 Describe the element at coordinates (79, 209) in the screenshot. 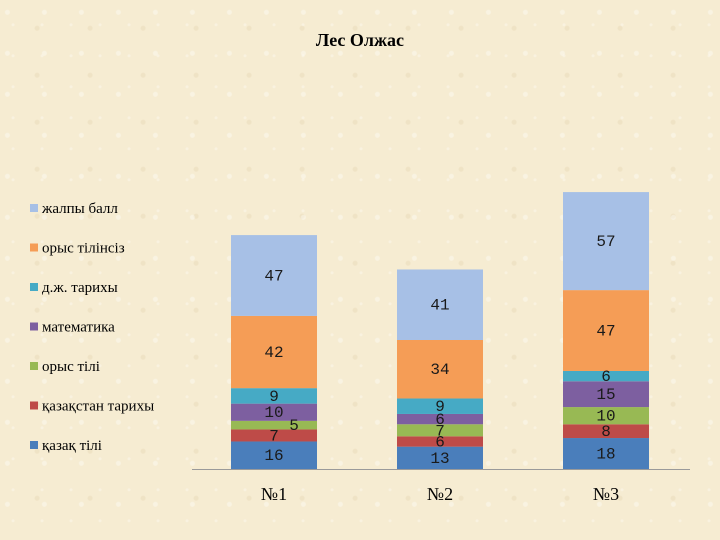

I see `legend-label: жалпы балл` at that location.